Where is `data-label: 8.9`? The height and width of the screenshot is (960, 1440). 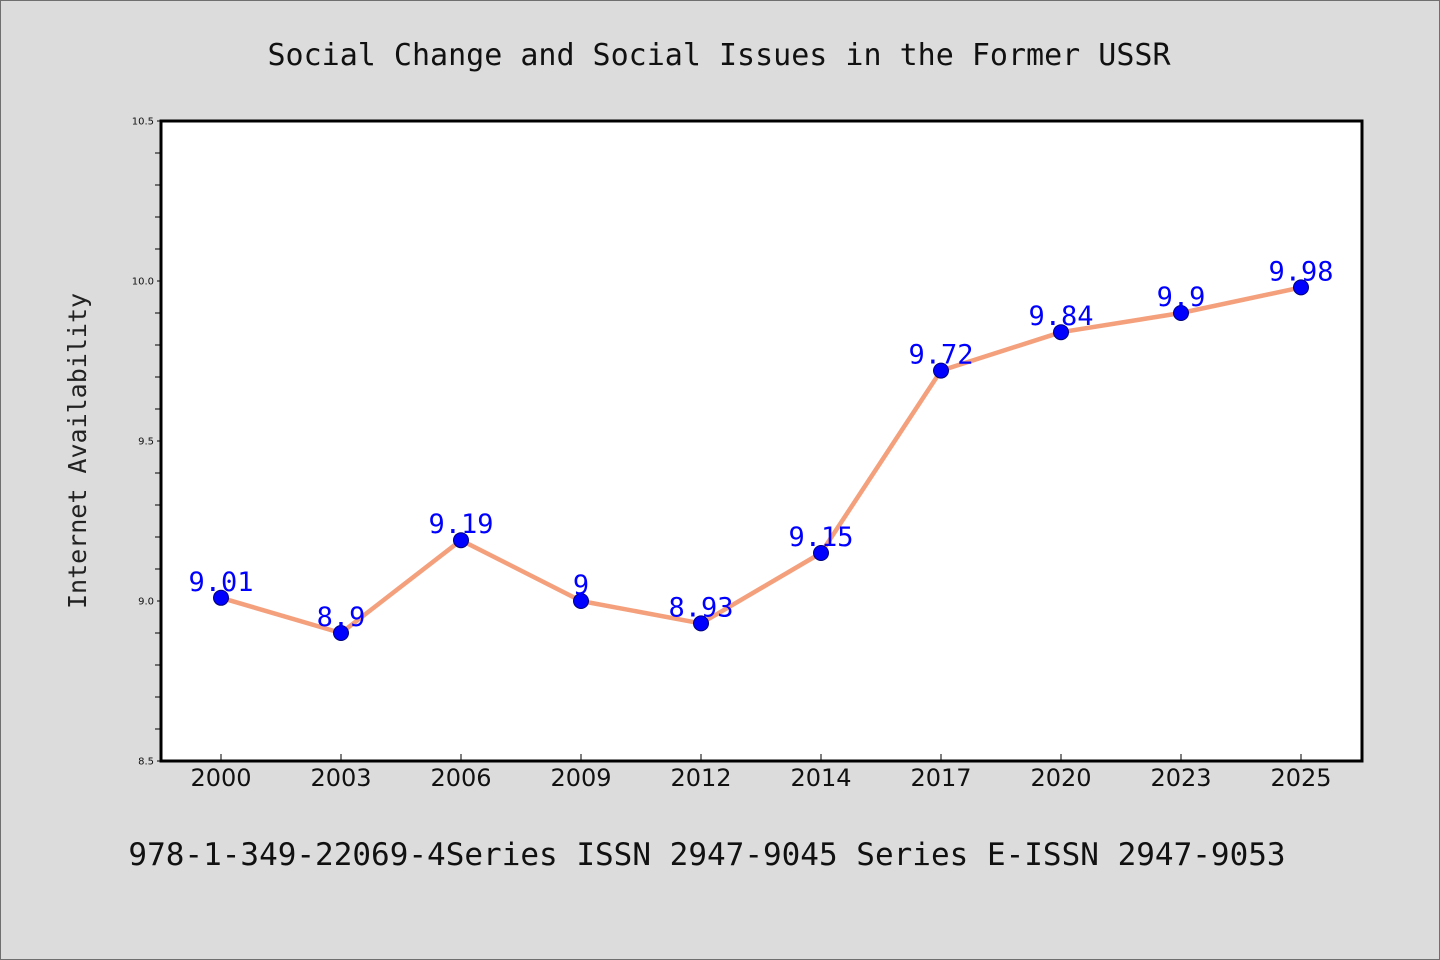 data-label: 8.9 is located at coordinates (341, 617).